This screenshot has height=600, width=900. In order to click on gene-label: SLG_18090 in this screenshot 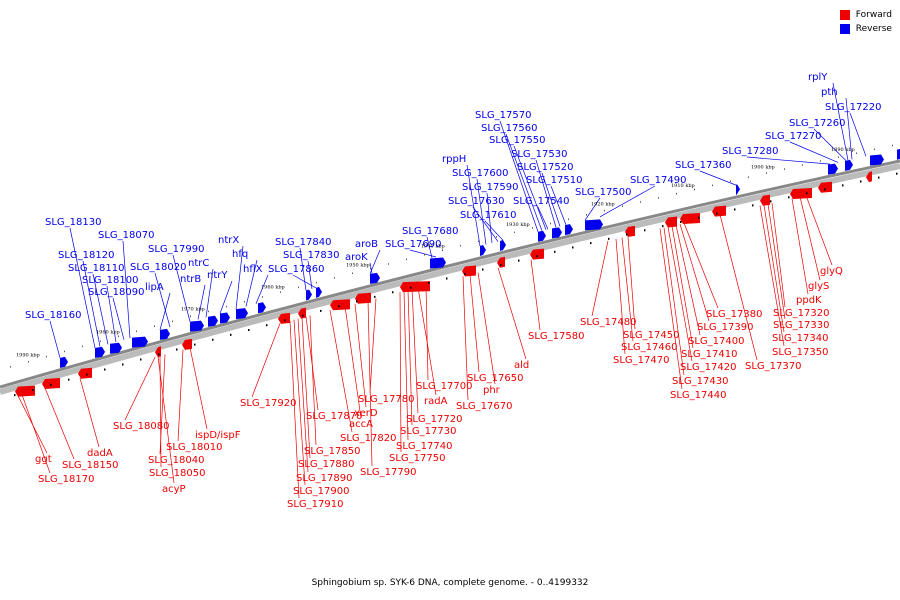, I will do `click(116, 292)`.